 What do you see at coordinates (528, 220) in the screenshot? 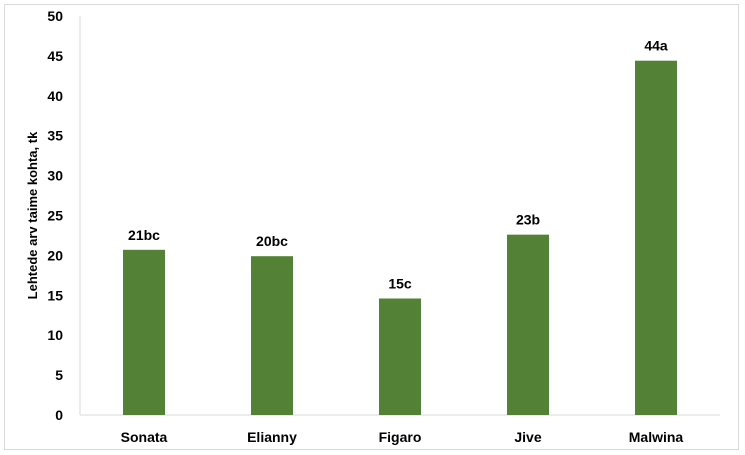
I see `data-label-jive: 23b` at bounding box center [528, 220].